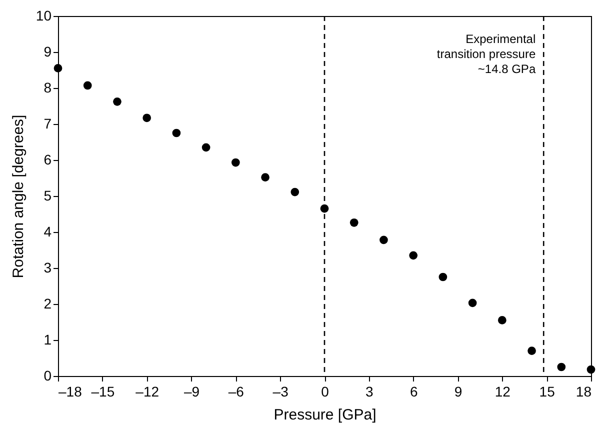 The width and height of the screenshot is (615, 431). What do you see at coordinates (370, 392) in the screenshot?
I see `x-tick-label: 3` at bounding box center [370, 392].